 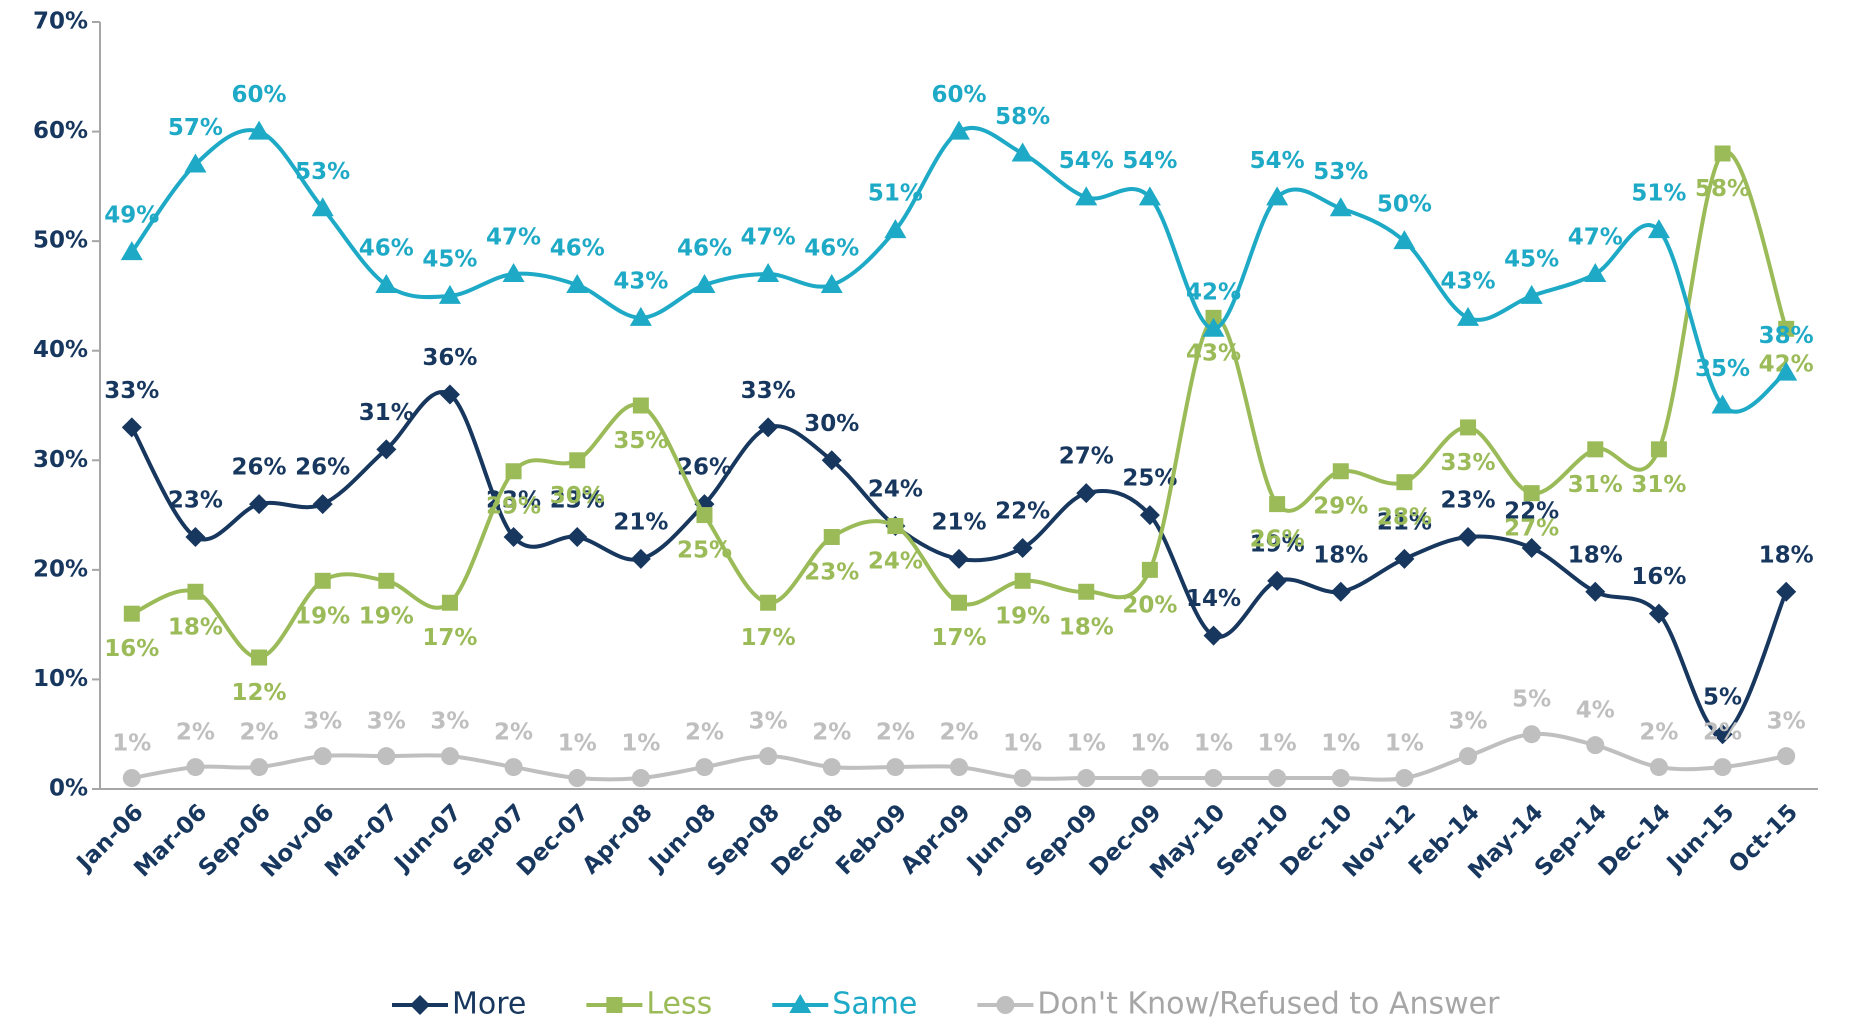 I want to click on x-tick-label: Oct-15, so click(x=1763, y=838).